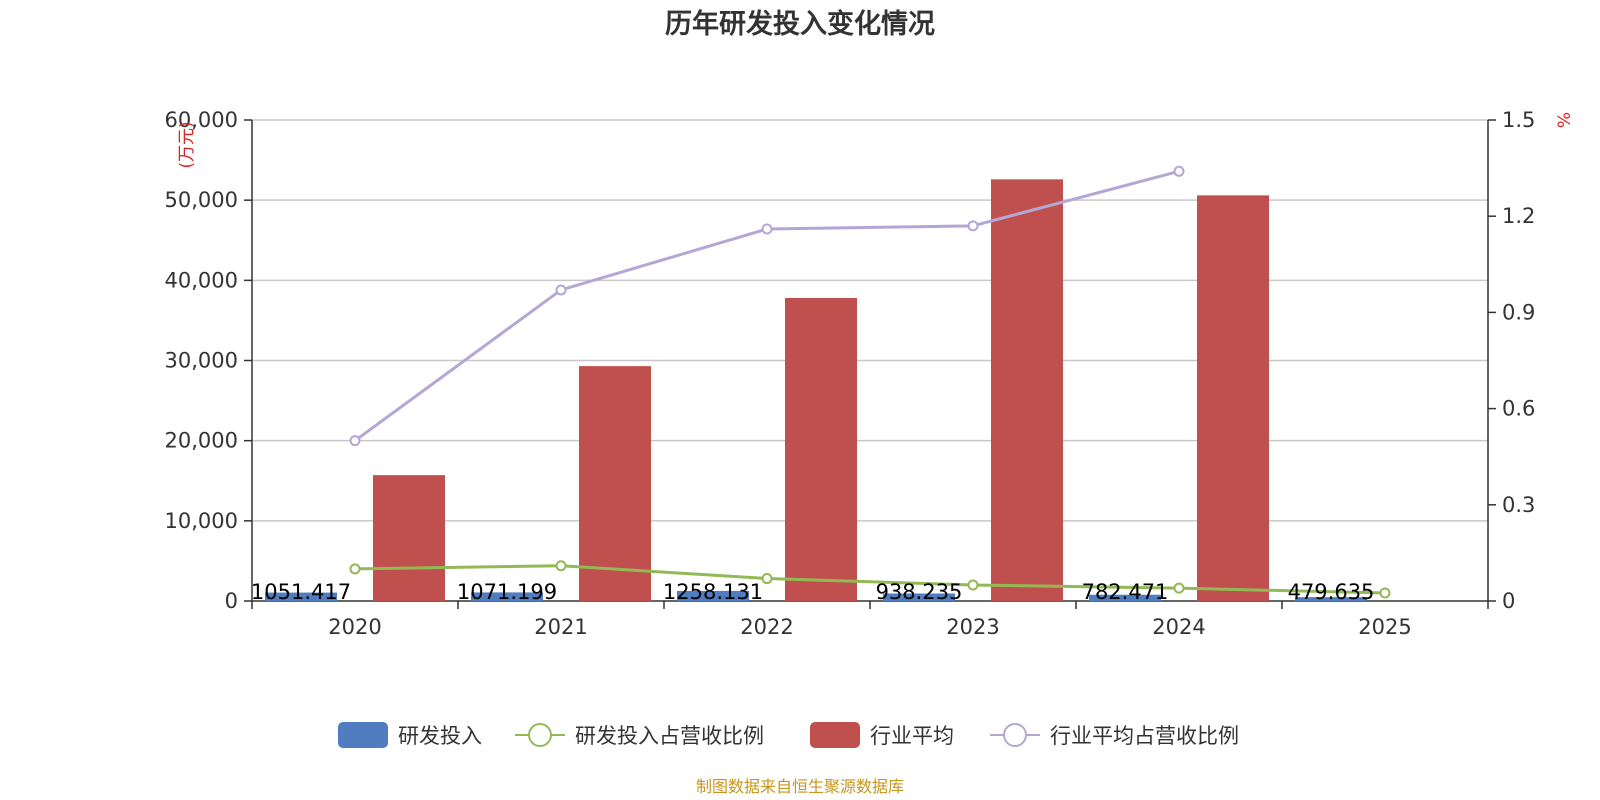 This screenshot has width=1600, height=800. What do you see at coordinates (1178, 627) in the screenshot?
I see `x-axis-tick-label: 2024` at bounding box center [1178, 627].